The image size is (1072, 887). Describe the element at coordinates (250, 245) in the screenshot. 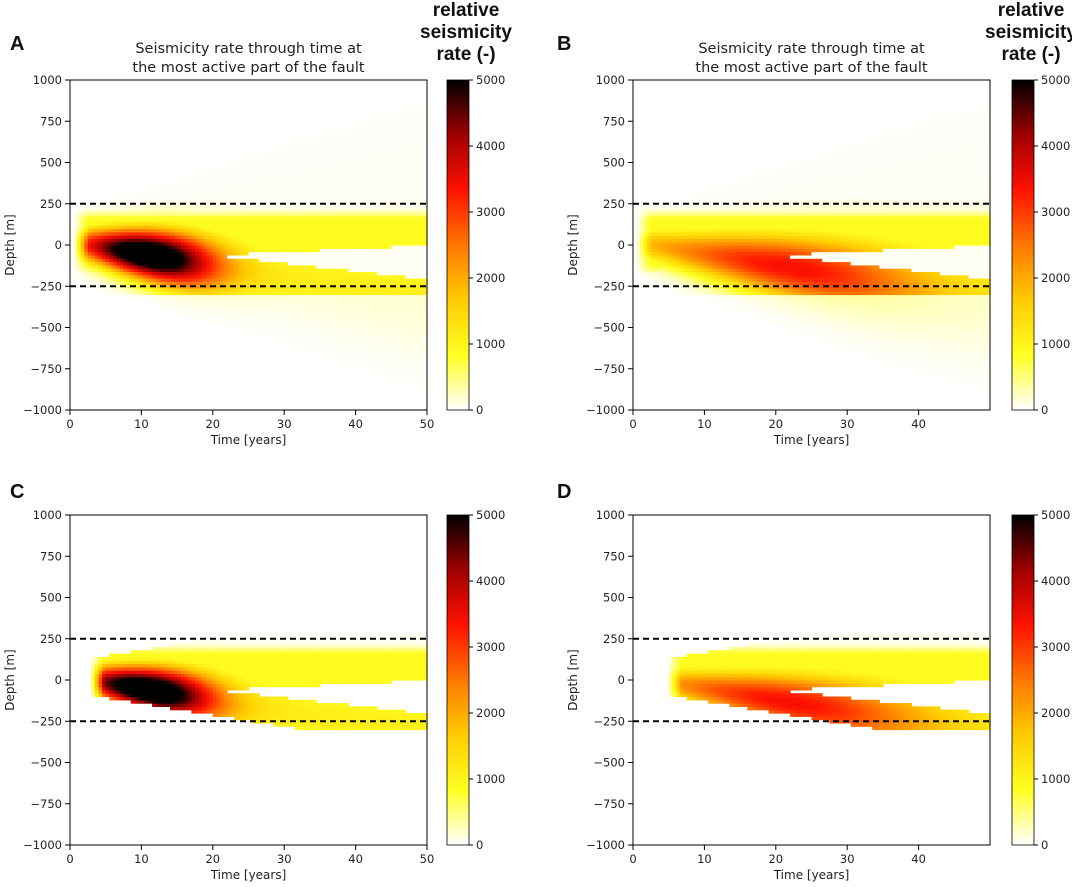

I see `heatmap` at that location.